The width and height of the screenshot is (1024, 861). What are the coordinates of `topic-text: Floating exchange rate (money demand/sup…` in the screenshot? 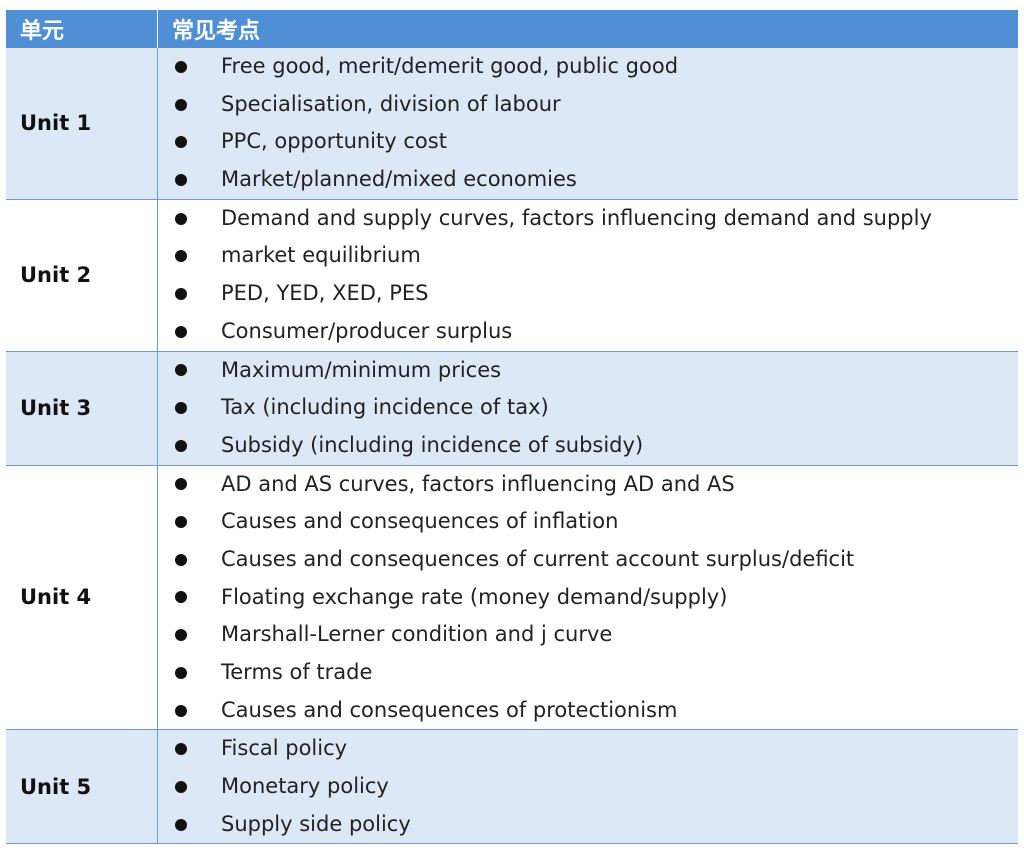 It's located at (474, 596).